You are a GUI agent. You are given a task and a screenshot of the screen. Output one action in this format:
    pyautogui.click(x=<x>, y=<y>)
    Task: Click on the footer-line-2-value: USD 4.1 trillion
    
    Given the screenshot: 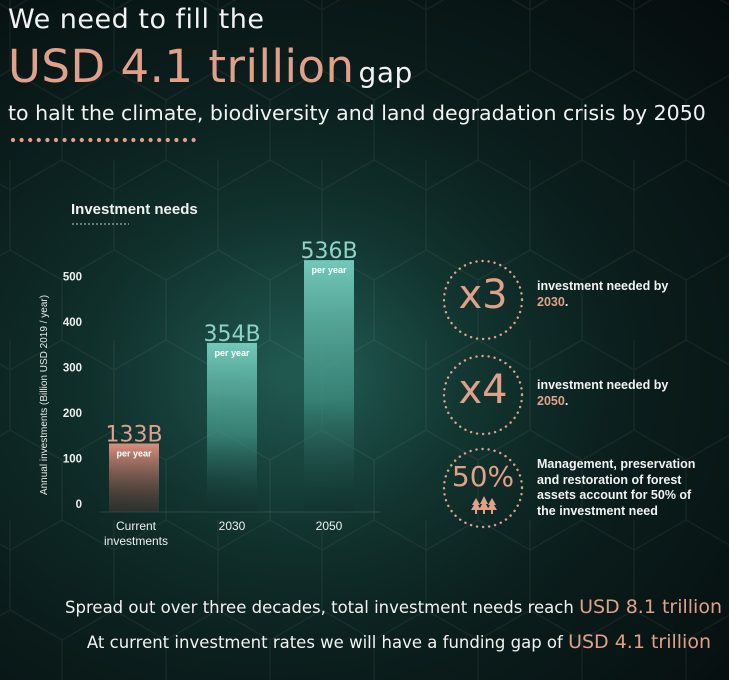 What is the action you would take?
    pyautogui.click(x=639, y=642)
    